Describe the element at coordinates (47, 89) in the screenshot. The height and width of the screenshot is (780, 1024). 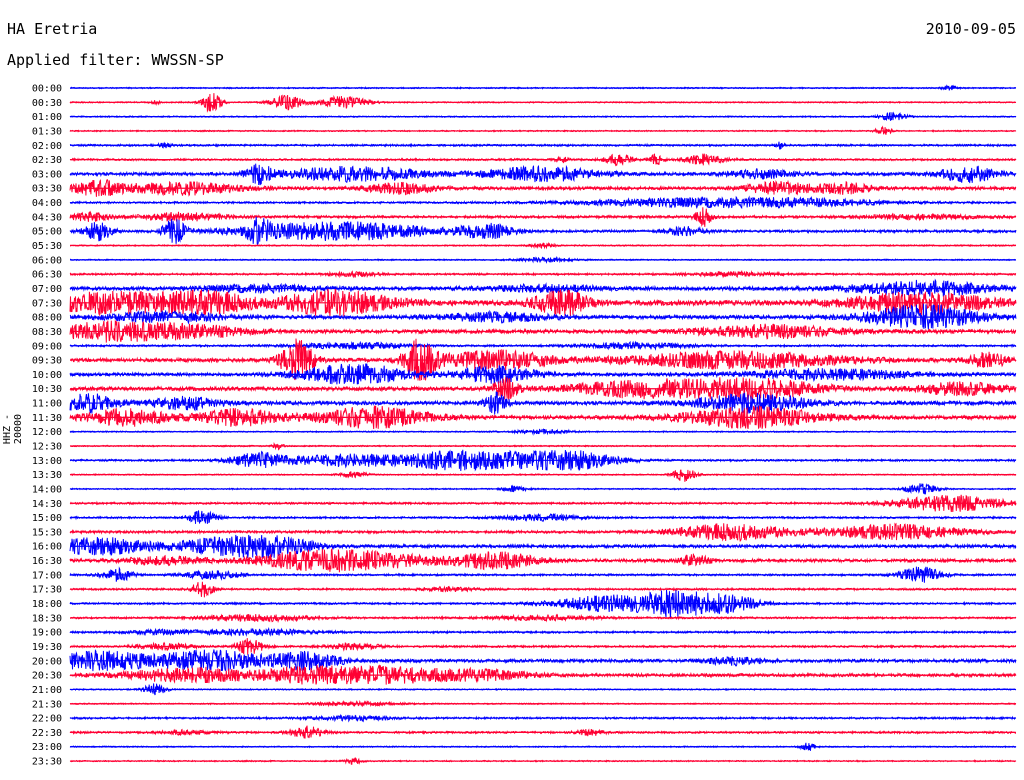
I see `time-label: 00:00` at that location.